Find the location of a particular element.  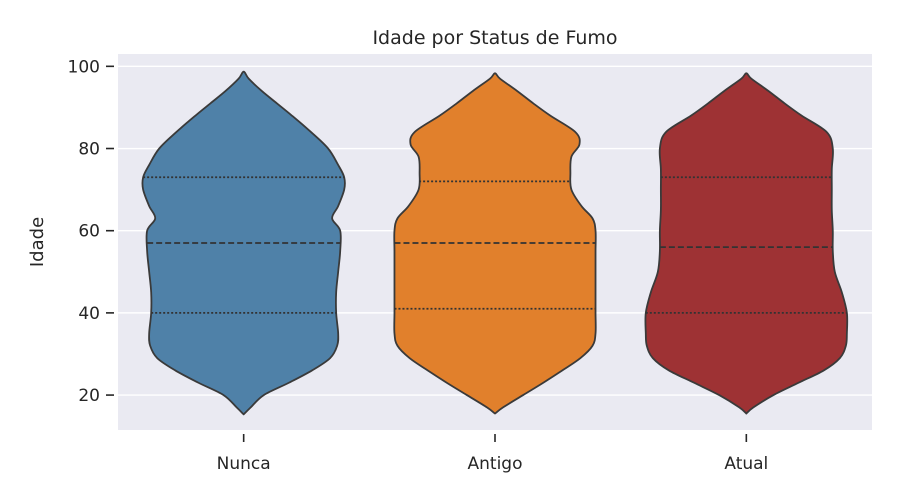

y-tick-label: 60 is located at coordinates (89, 232).